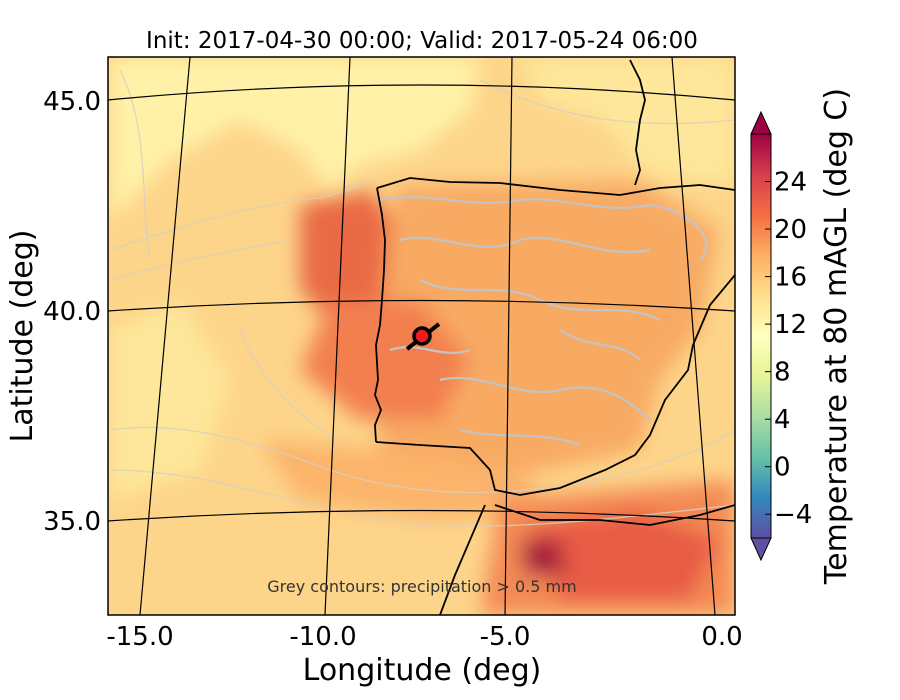 Image resolution: width=900 pixels, height=700 pixels. What do you see at coordinates (782, 468) in the screenshot?
I see `colorbar-tick-label: 0` at bounding box center [782, 468].